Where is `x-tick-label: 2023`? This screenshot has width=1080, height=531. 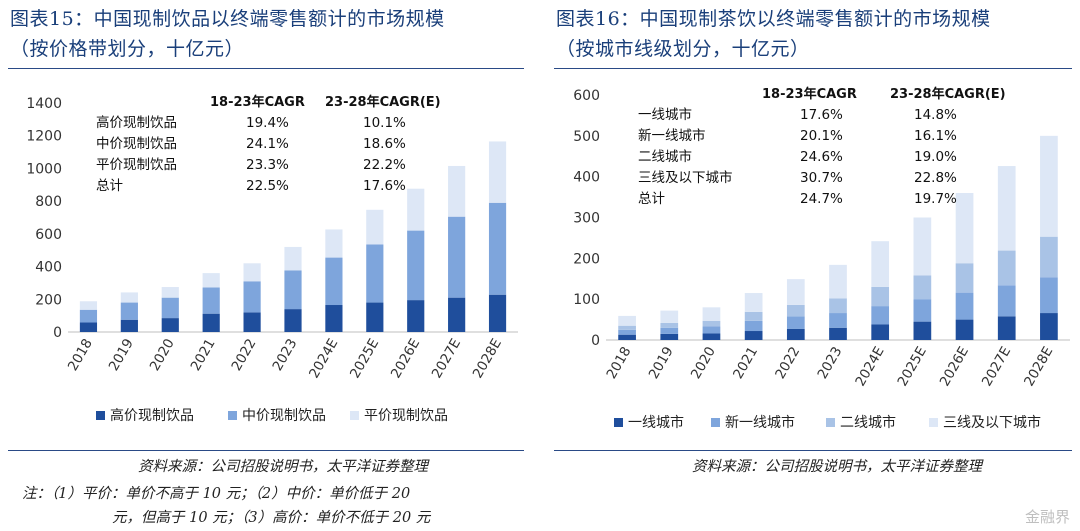
x-tick-label: 2023 is located at coordinates (284, 355).